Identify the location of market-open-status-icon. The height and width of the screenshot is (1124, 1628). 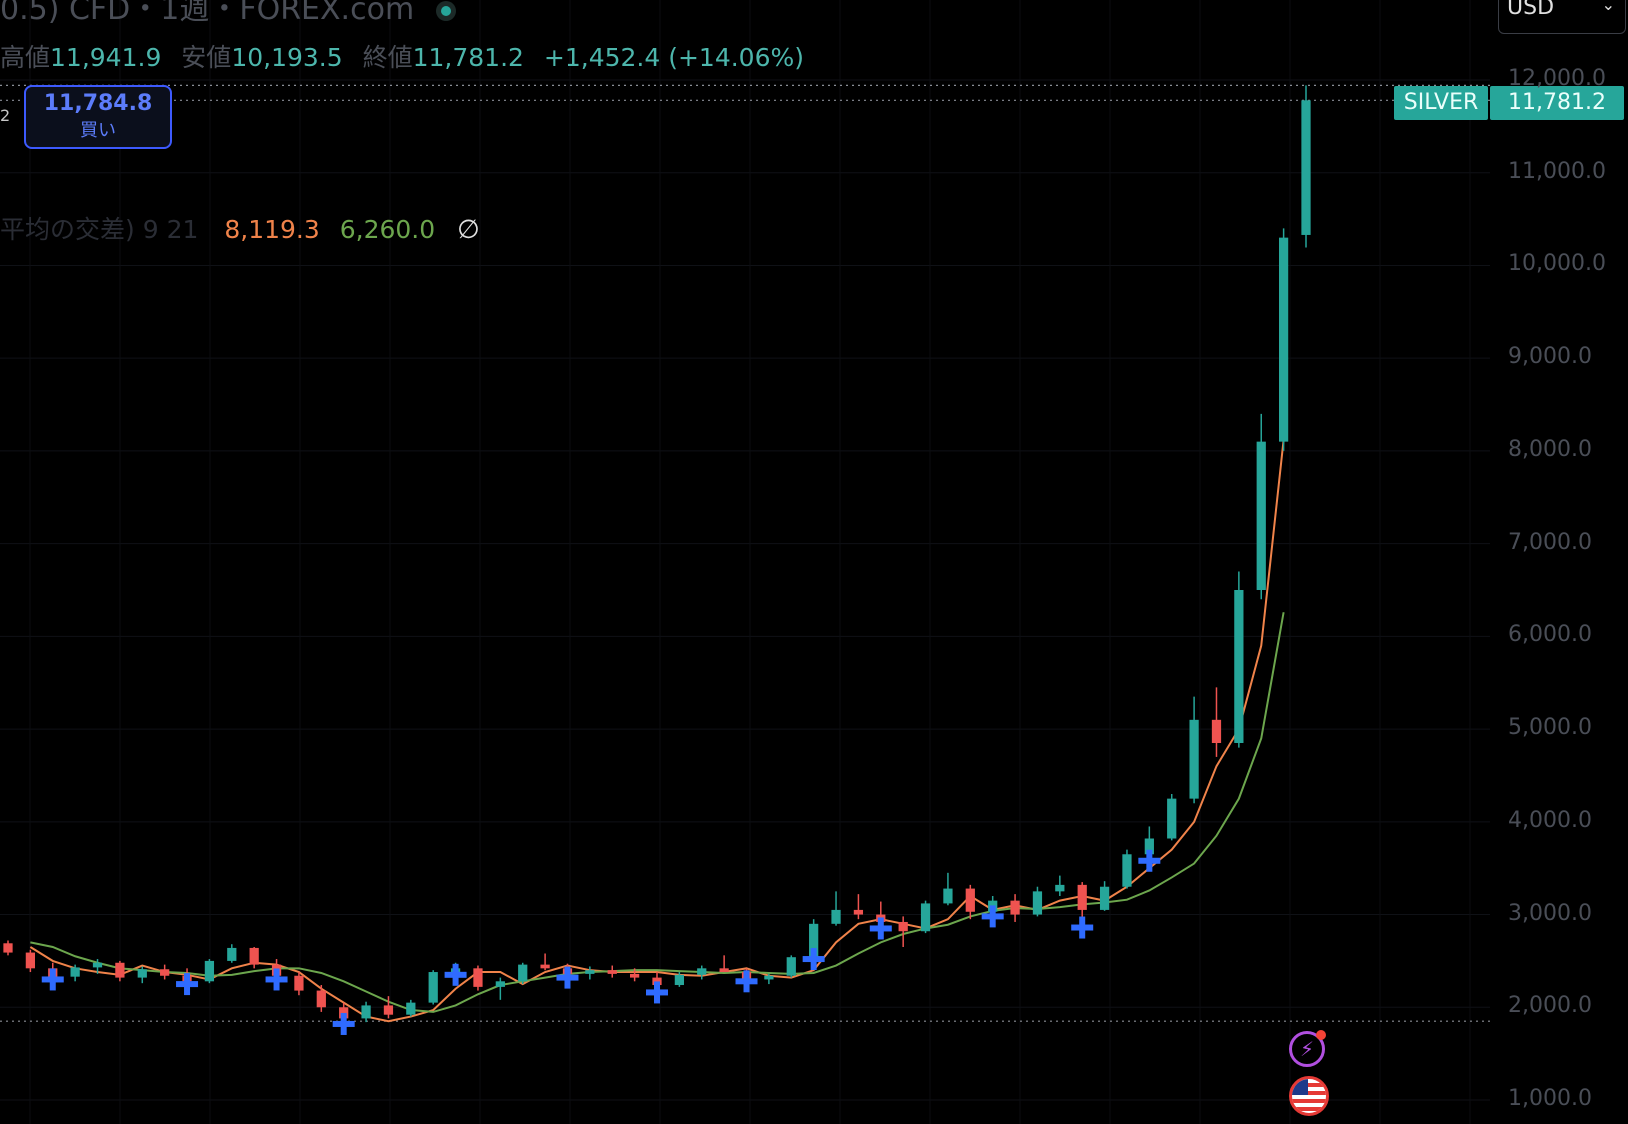
(445, 10).